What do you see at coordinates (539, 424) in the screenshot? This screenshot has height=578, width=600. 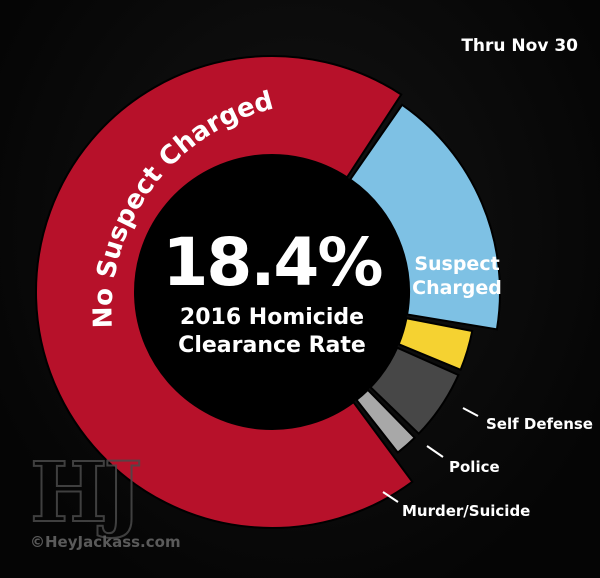 I see `self-defense-label: Self Defense` at bounding box center [539, 424].